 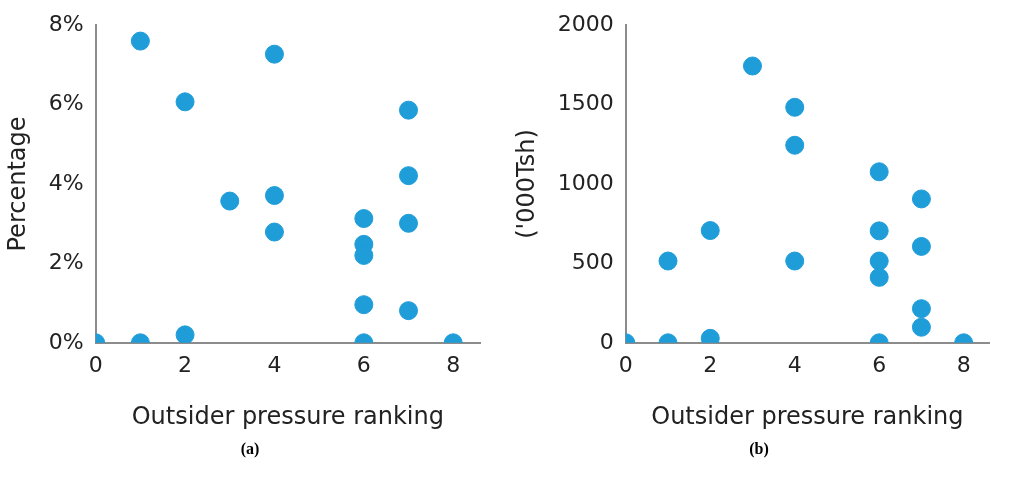 What do you see at coordinates (250, 449) in the screenshot?
I see `text: (a)` at bounding box center [250, 449].